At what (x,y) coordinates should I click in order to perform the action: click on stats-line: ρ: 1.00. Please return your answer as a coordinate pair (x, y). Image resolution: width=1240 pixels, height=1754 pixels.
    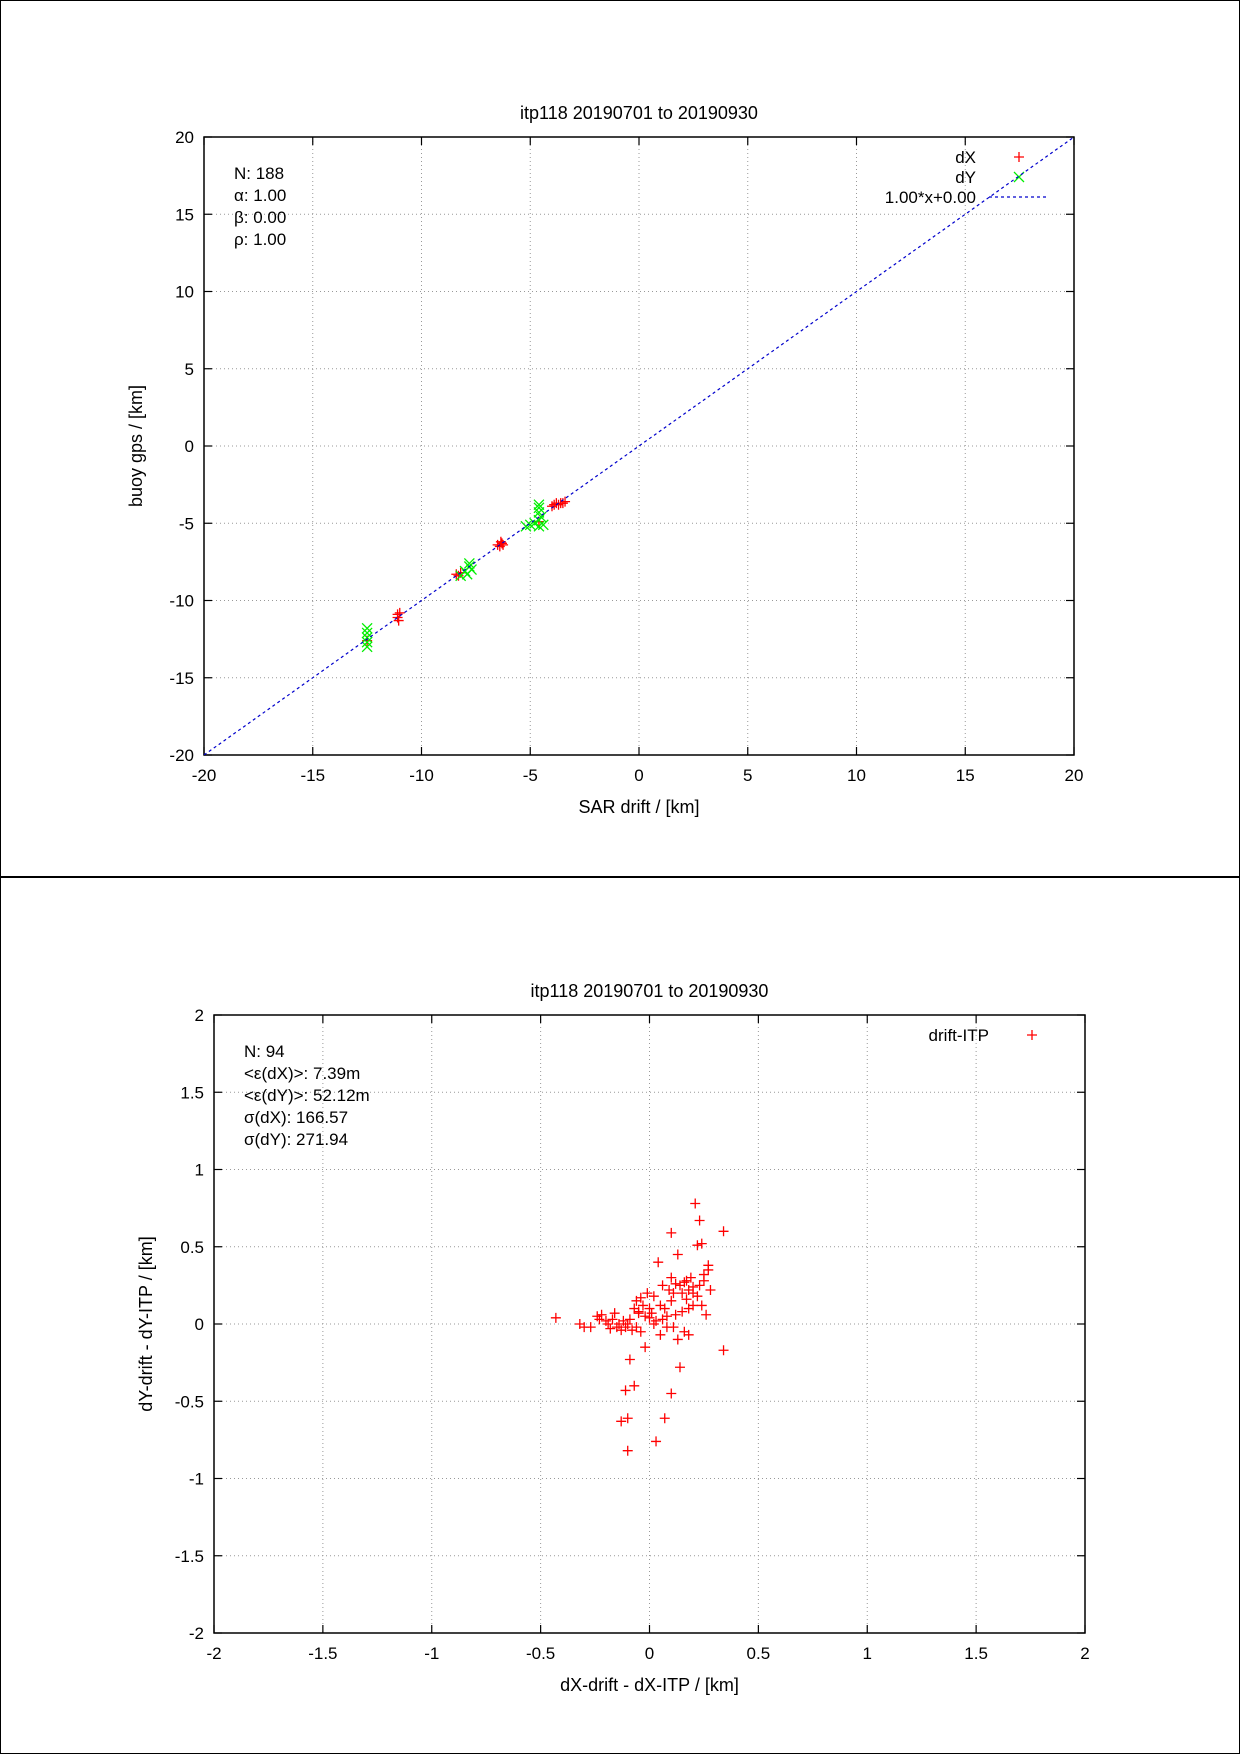
    Looking at the image, I should click on (260, 239).